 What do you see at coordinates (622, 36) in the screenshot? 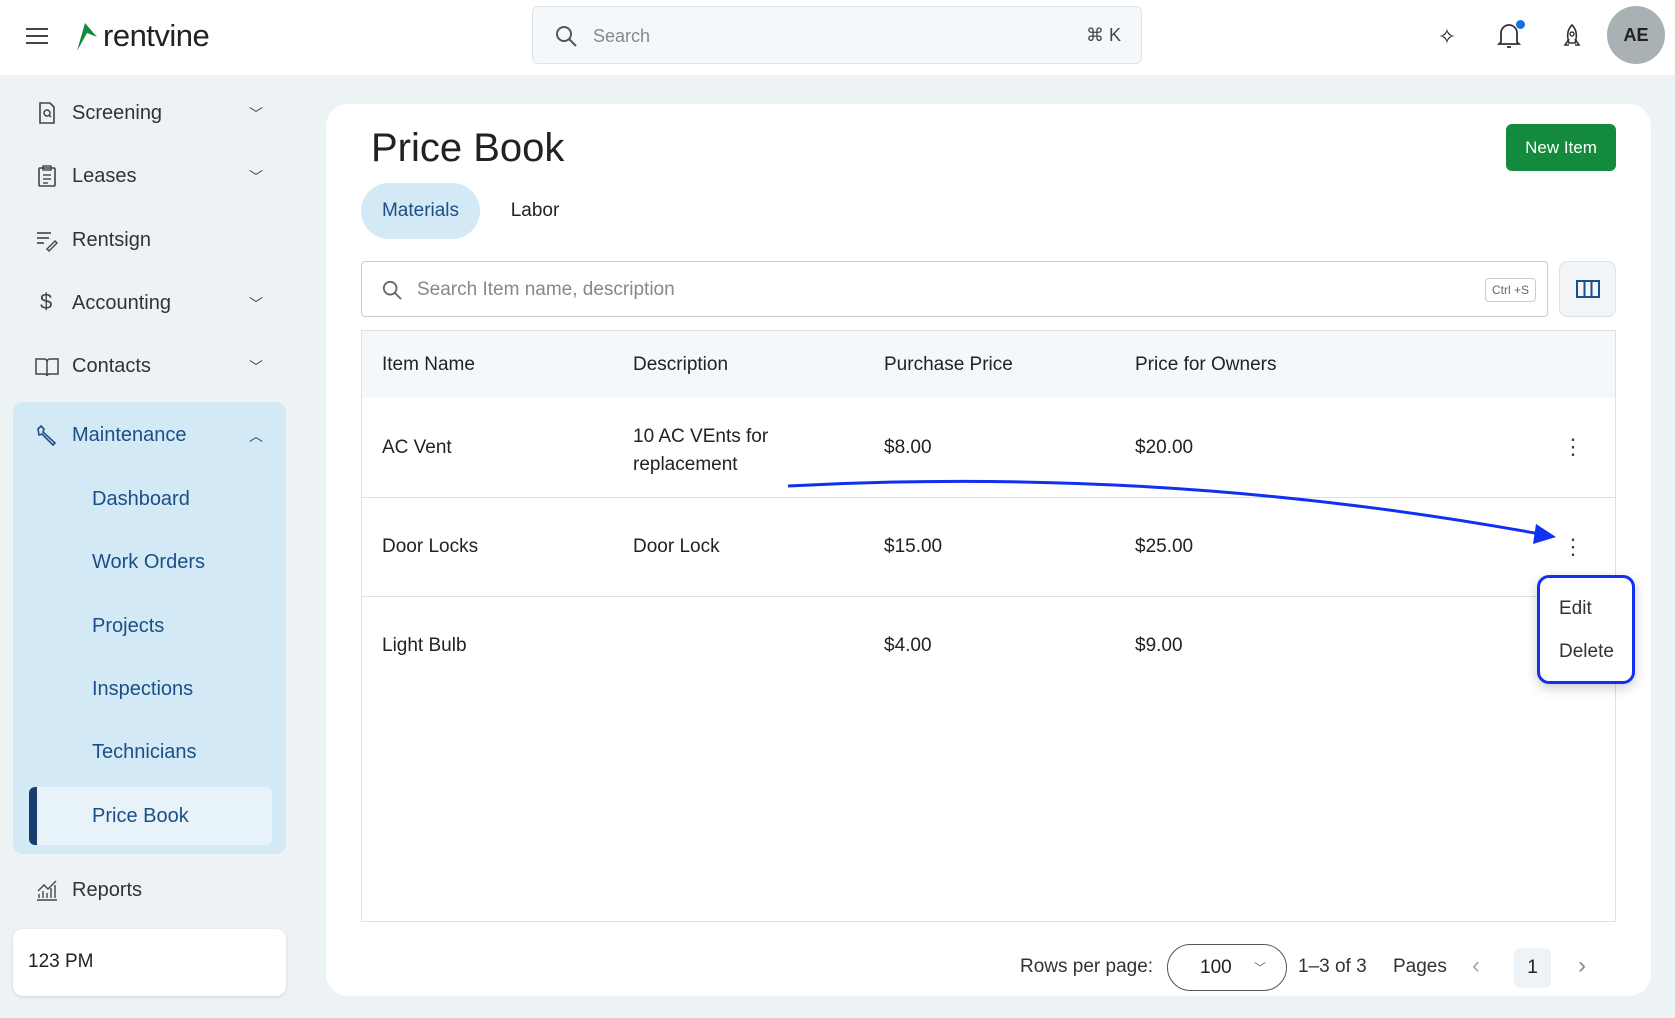
I see `search-placeholder: Search` at bounding box center [622, 36].